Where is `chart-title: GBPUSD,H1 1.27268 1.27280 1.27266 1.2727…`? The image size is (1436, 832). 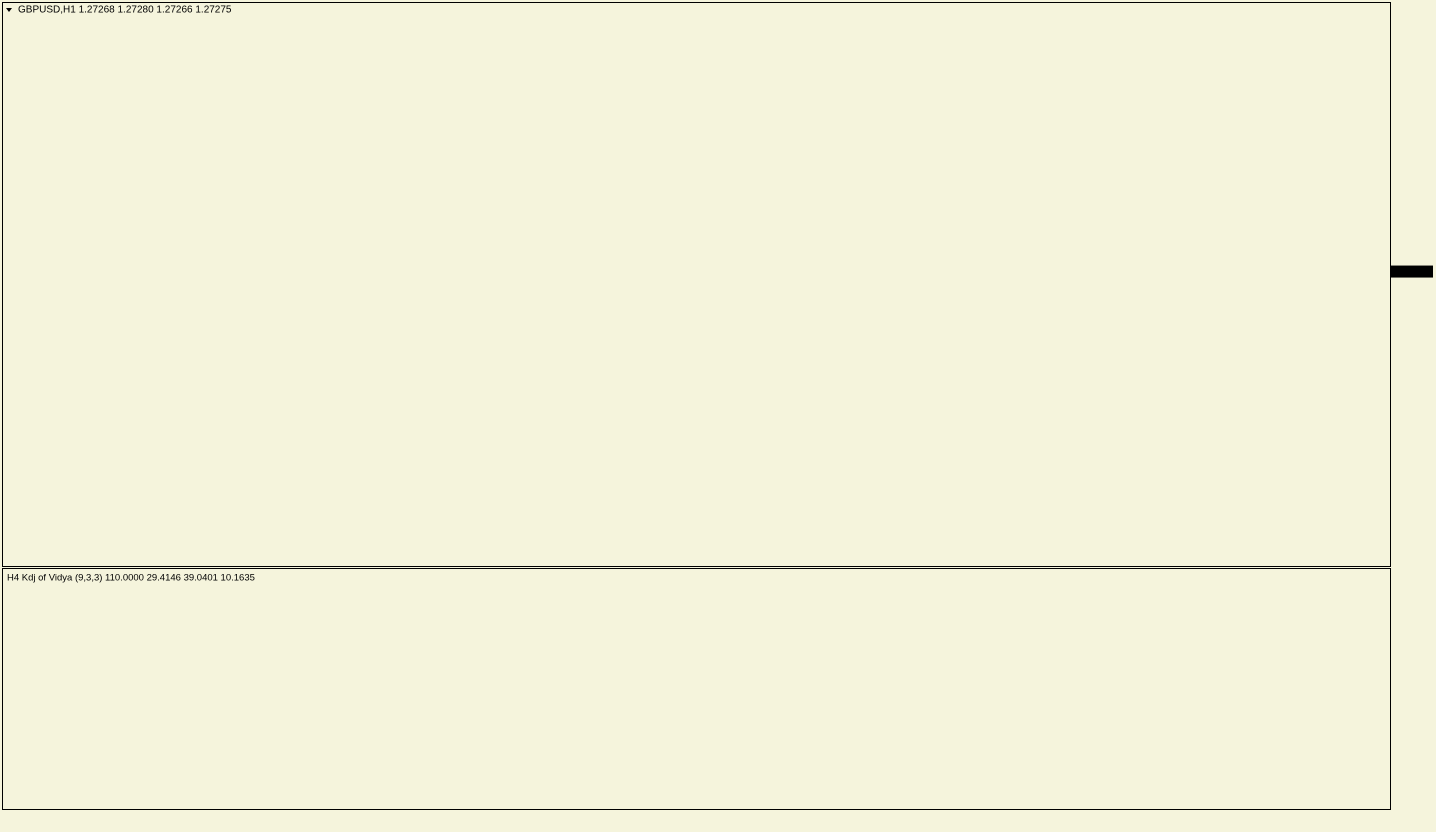
chart-title: GBPUSD,H1 1.27268 1.27280 1.27266 1.2727… is located at coordinates (125, 10).